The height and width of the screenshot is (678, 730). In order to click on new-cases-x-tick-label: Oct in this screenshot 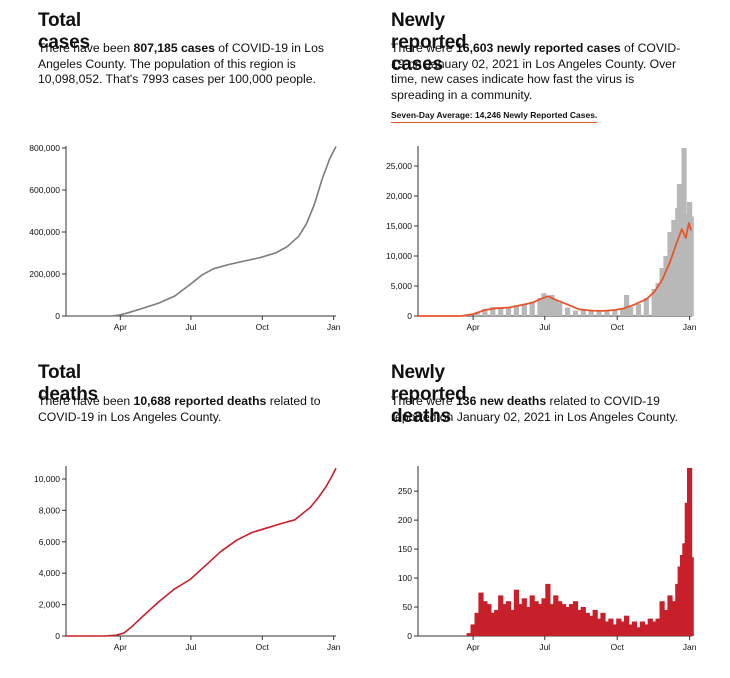, I will do `click(618, 327)`.